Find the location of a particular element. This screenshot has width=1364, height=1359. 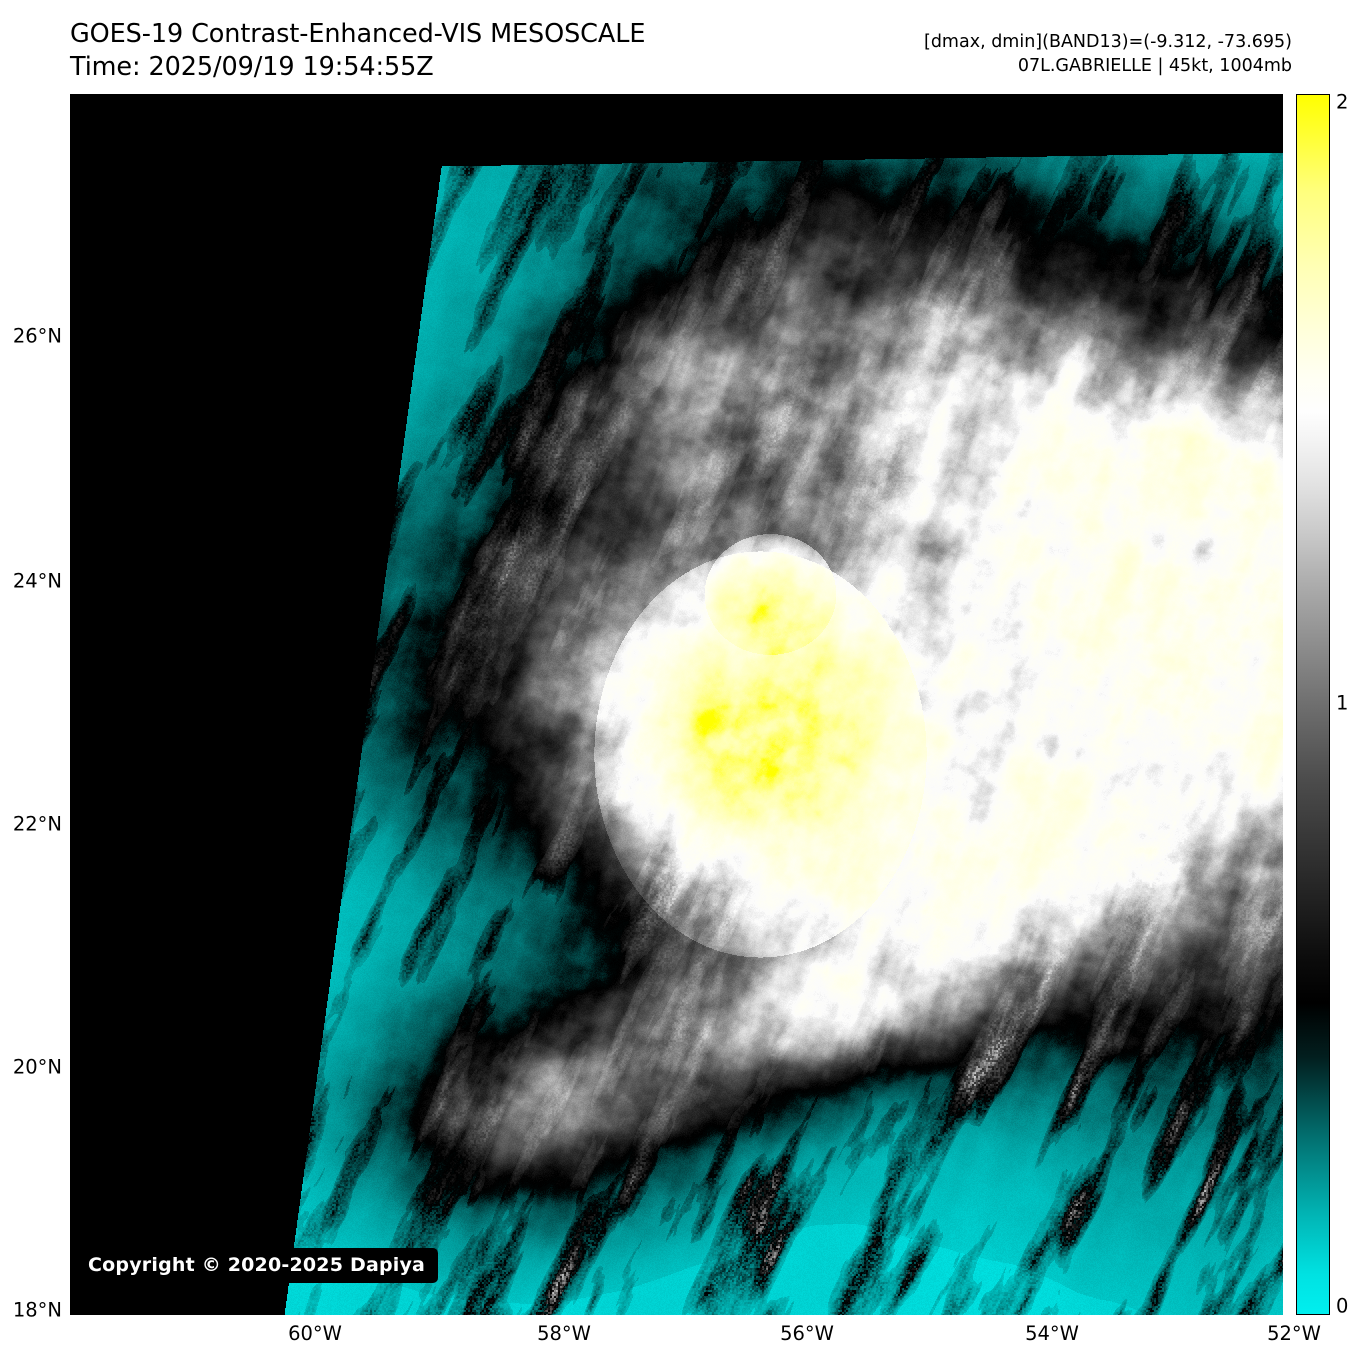

lat-tick-label: 24°N is located at coordinates (37, 581).